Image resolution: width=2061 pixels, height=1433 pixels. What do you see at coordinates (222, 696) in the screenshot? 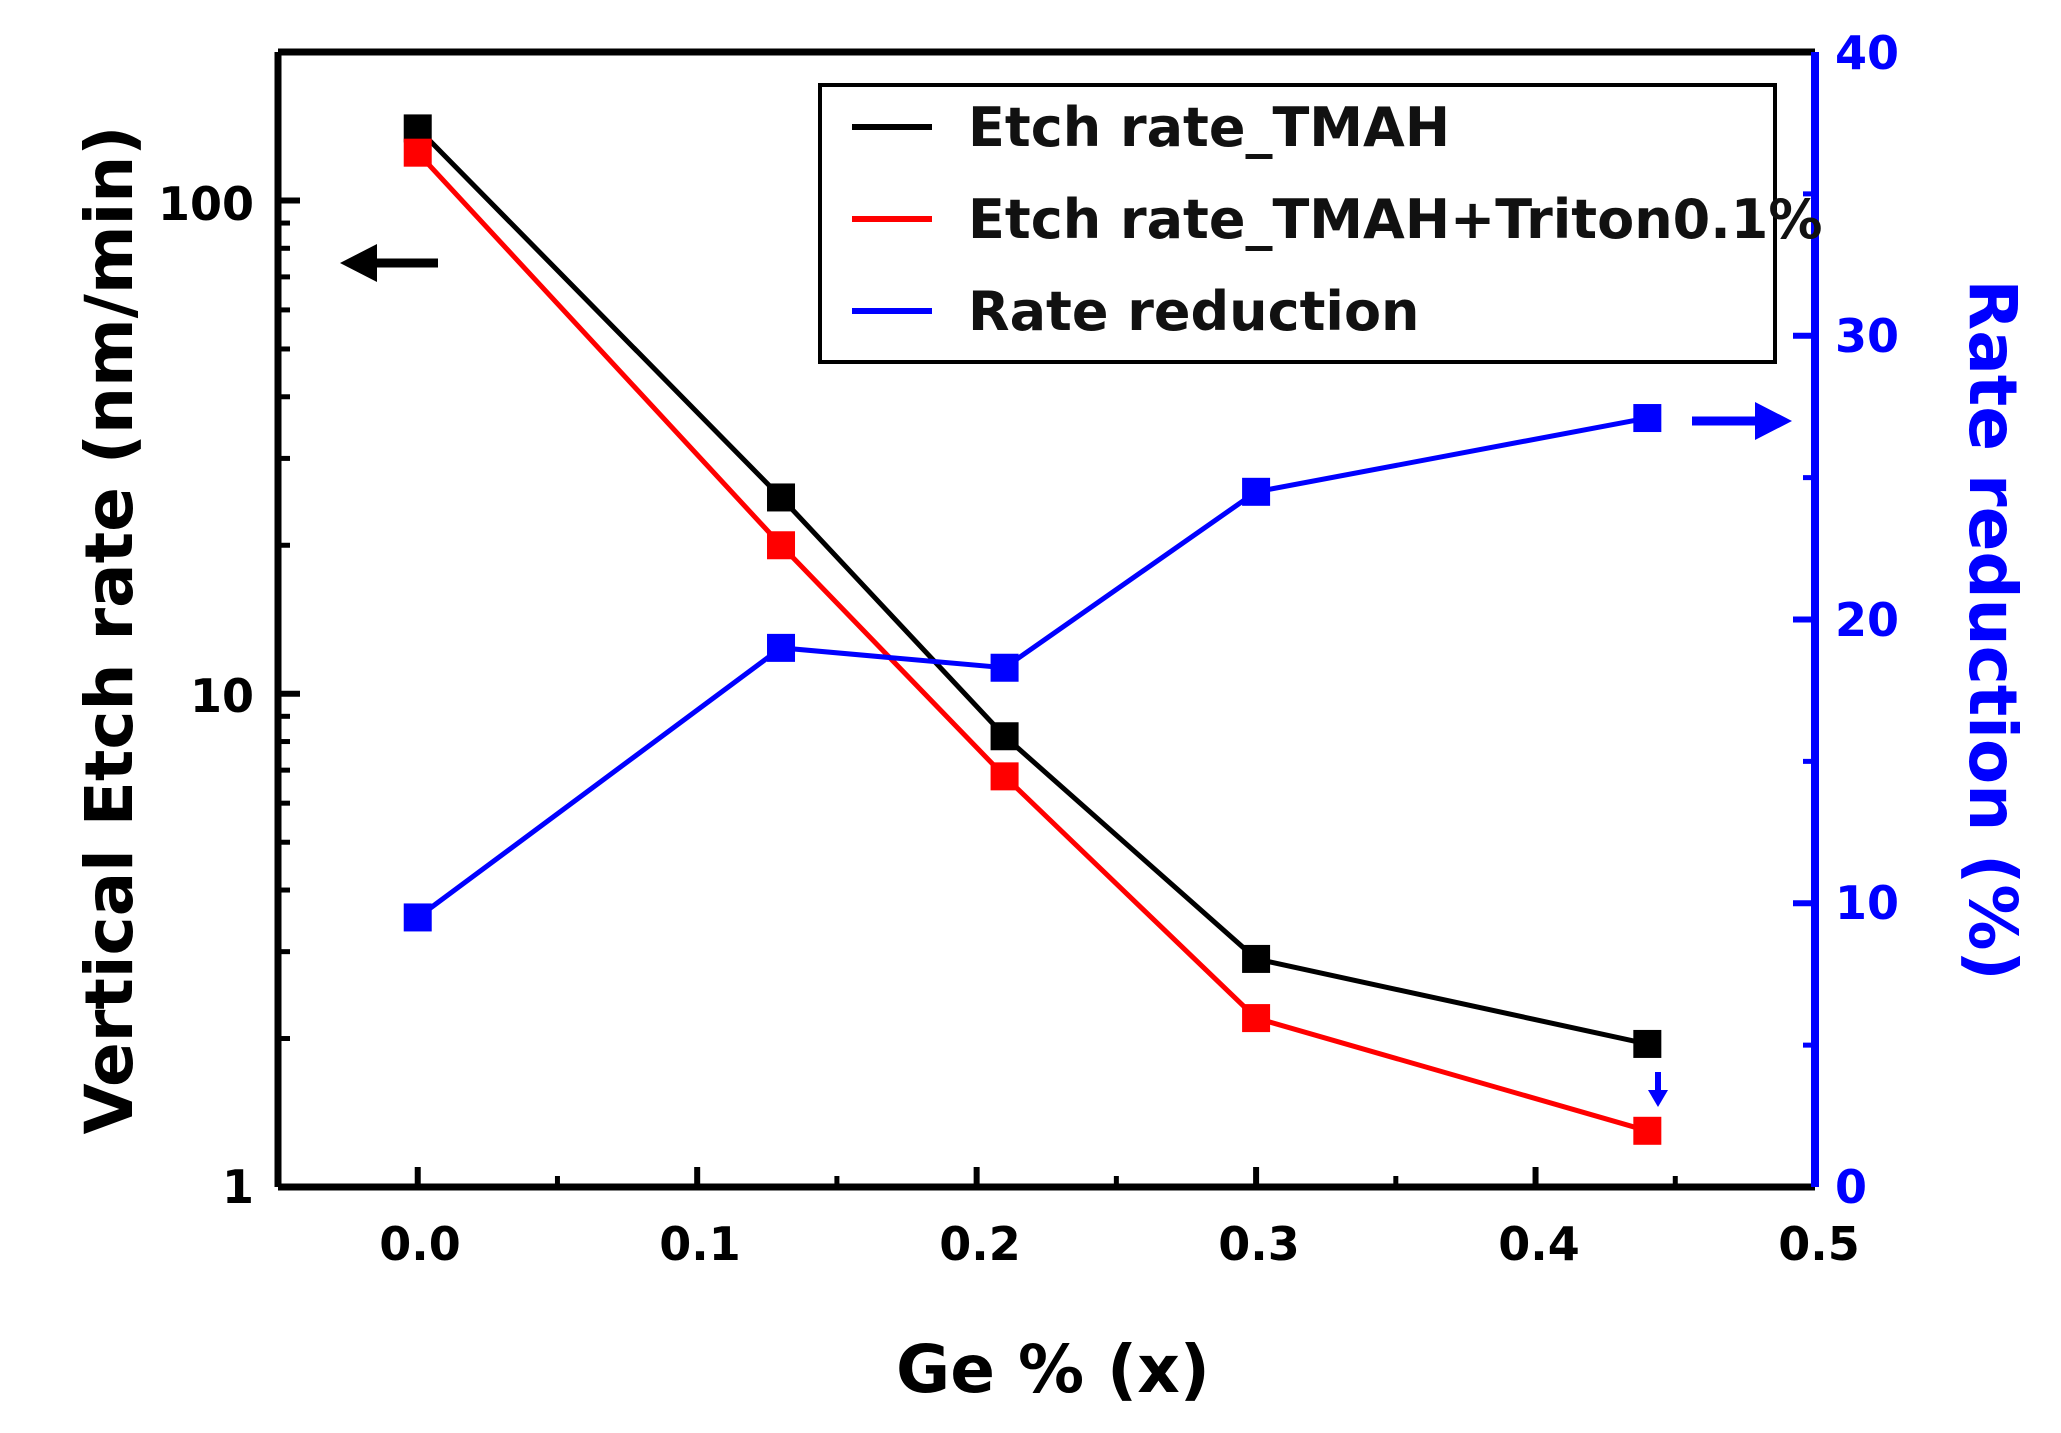
I see `y-left-tick-label-10: 10` at bounding box center [222, 696].